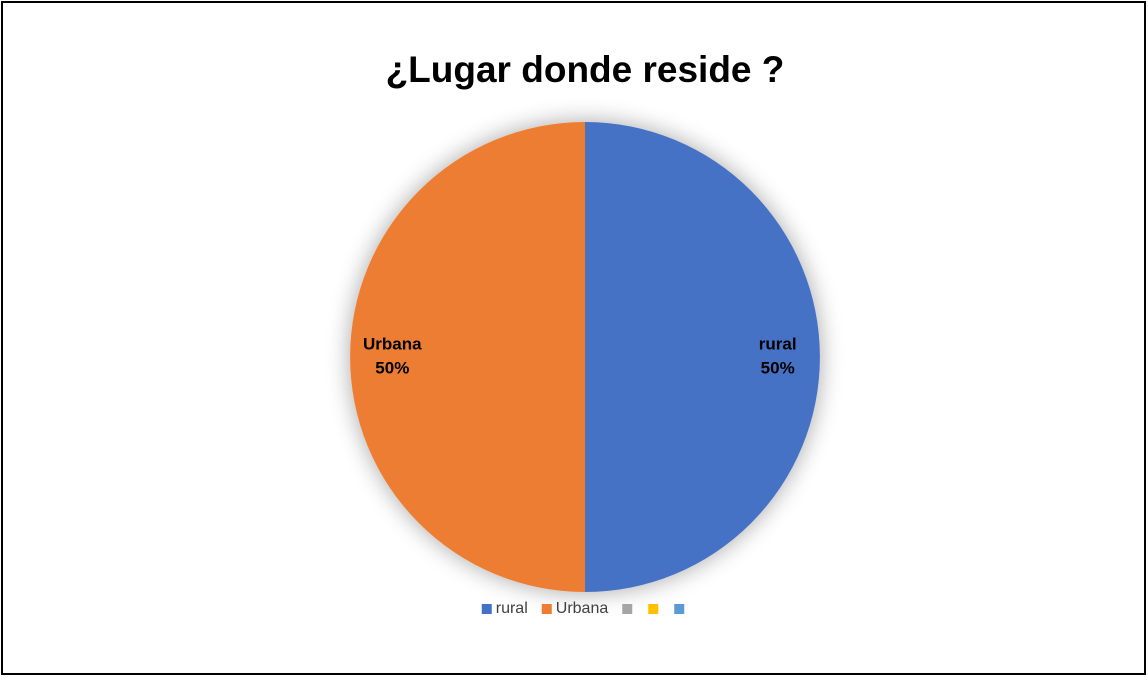 The image size is (1148, 677). I want to click on legend: rural Urbana, so click(583, 608).